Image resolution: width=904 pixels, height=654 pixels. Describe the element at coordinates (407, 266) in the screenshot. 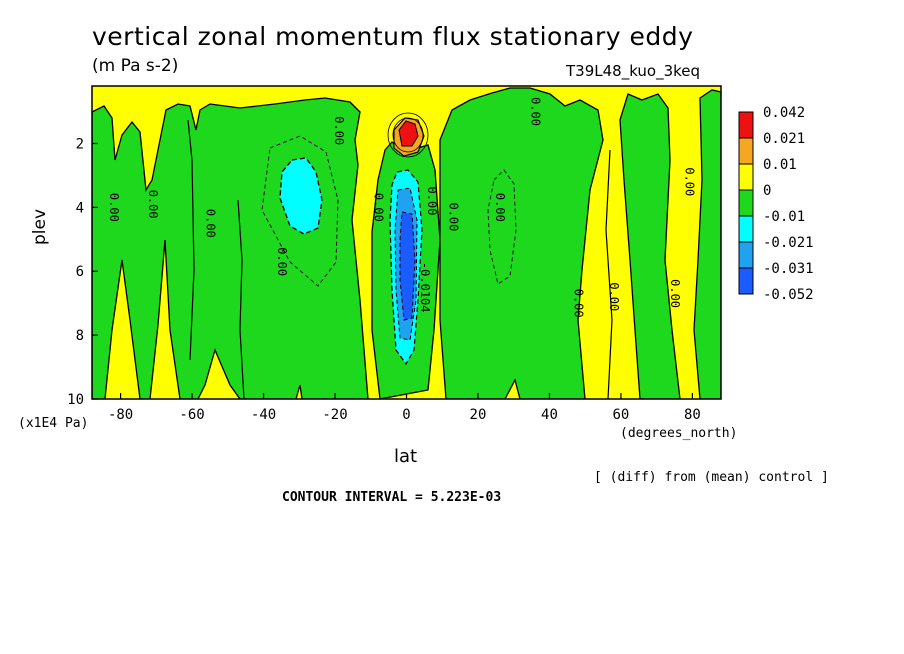

I see `negative-core-strong` at that location.